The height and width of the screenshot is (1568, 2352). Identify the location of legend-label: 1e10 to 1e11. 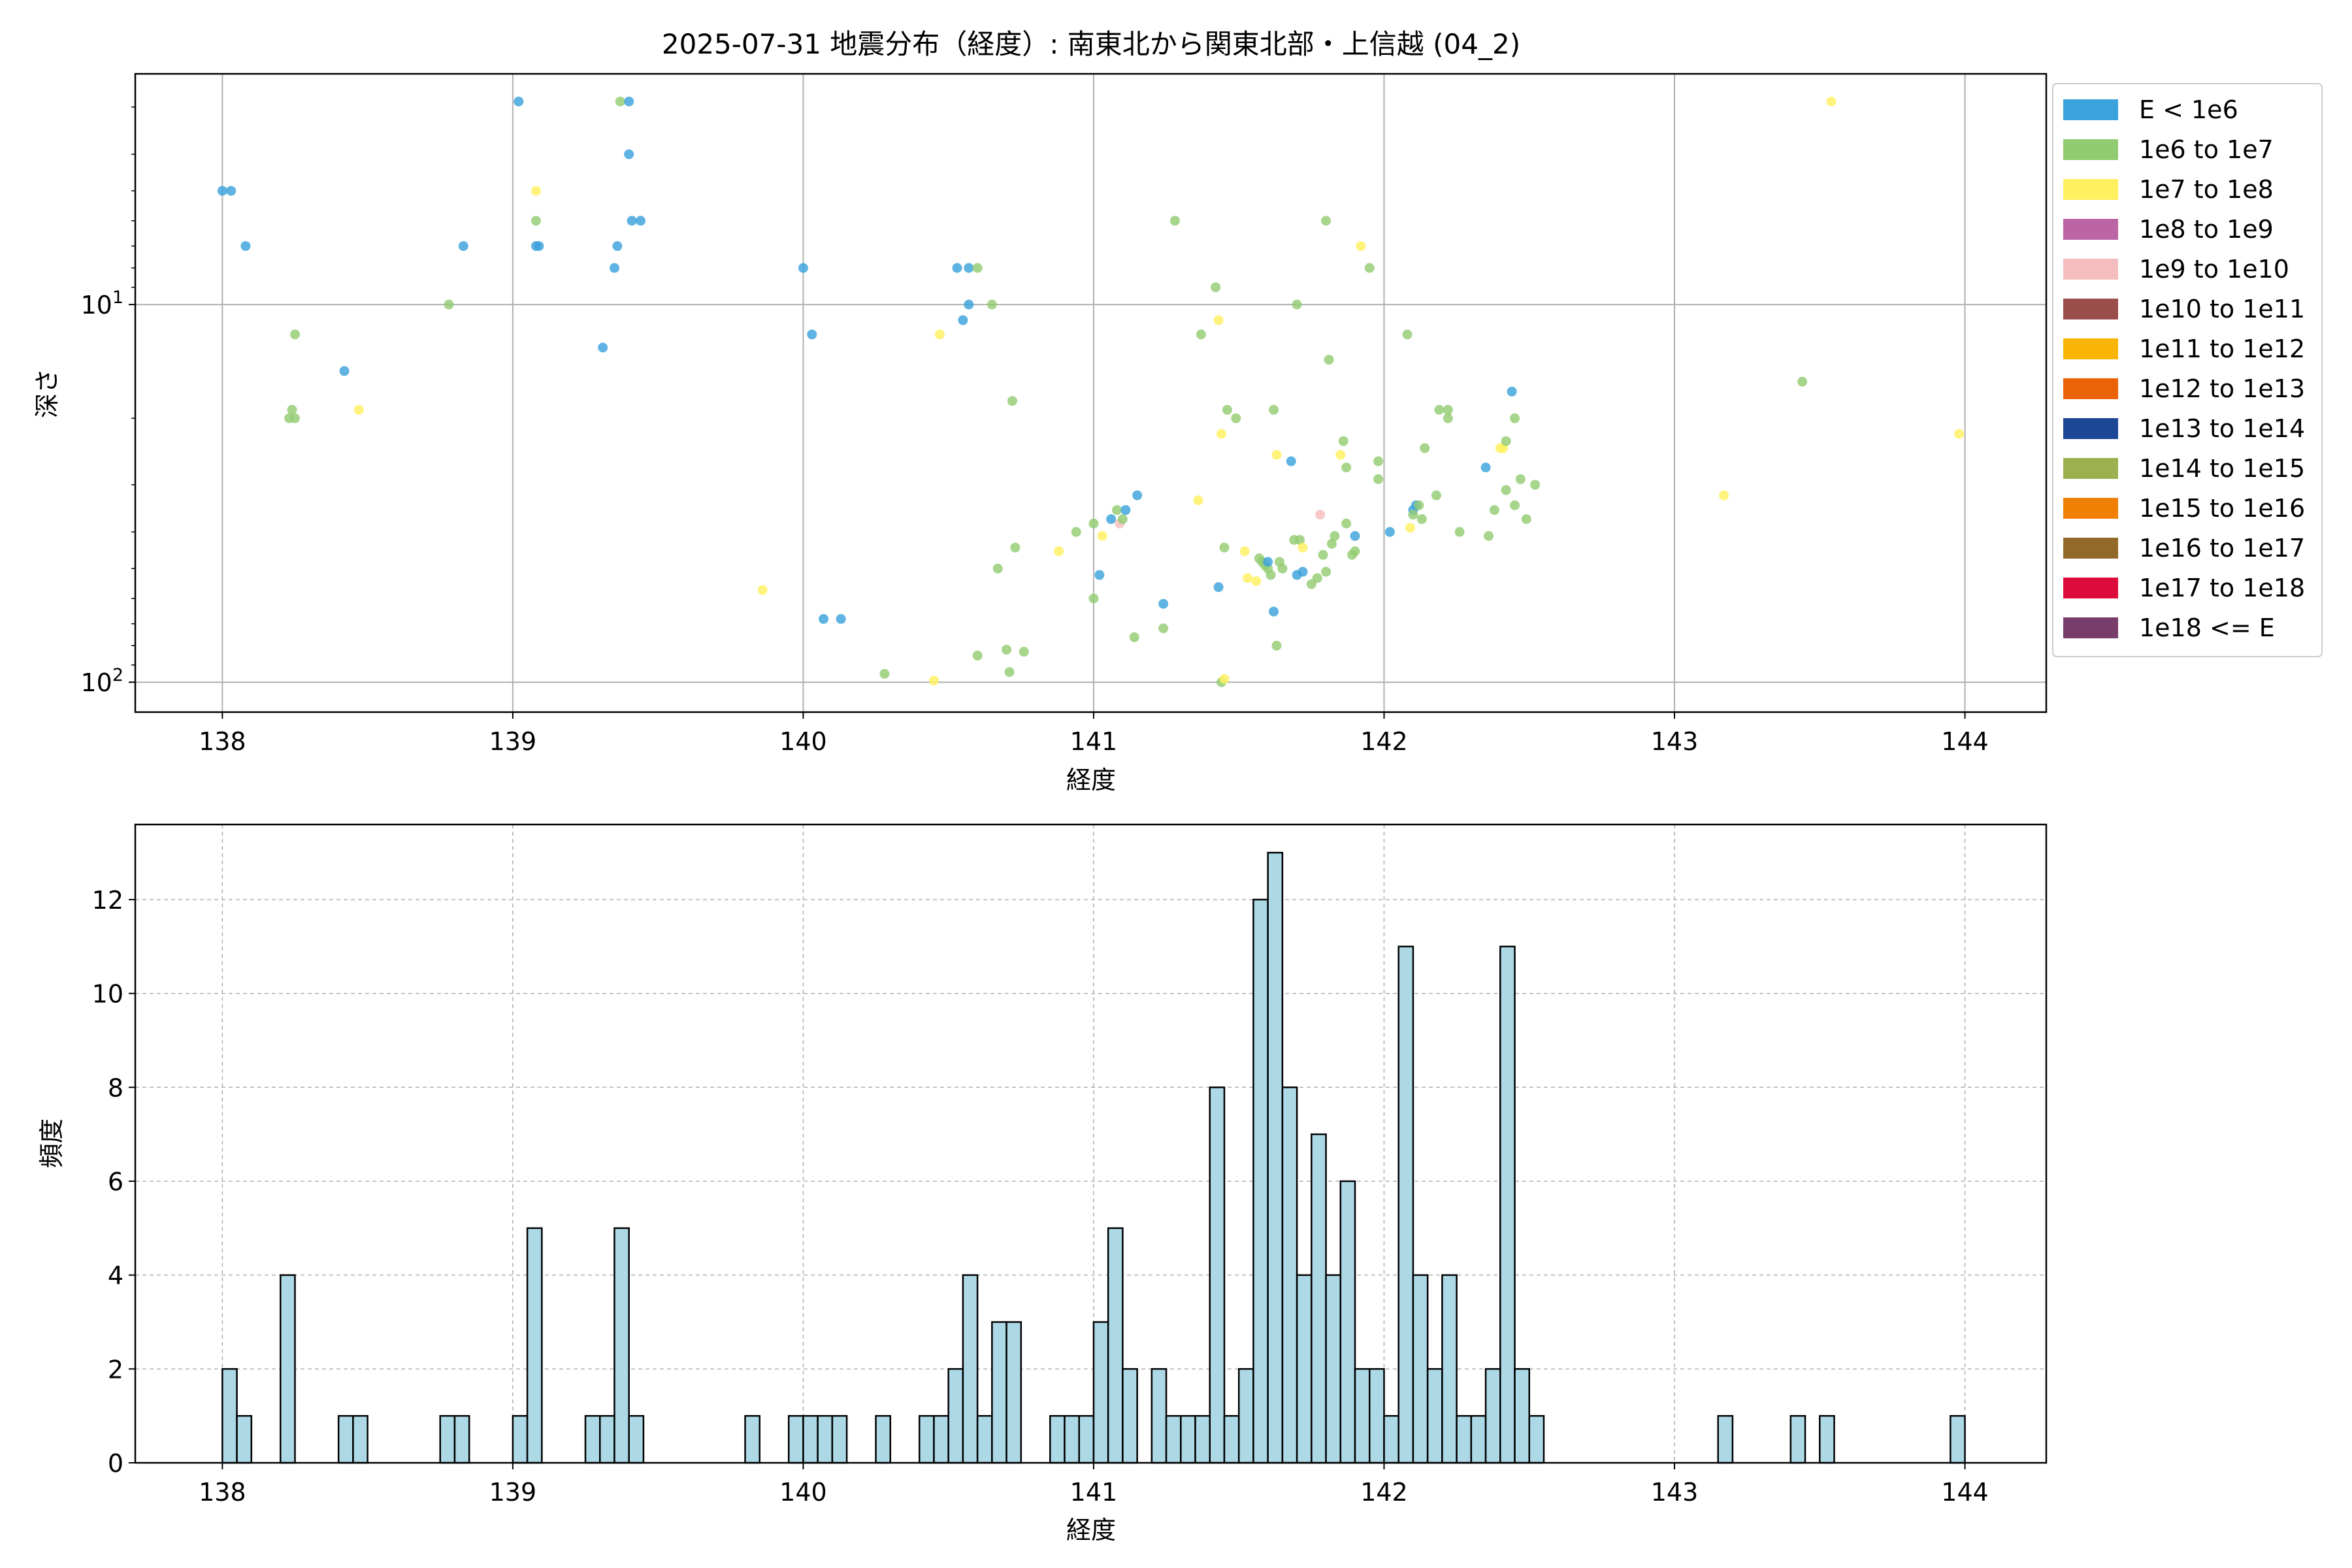
(2222, 309).